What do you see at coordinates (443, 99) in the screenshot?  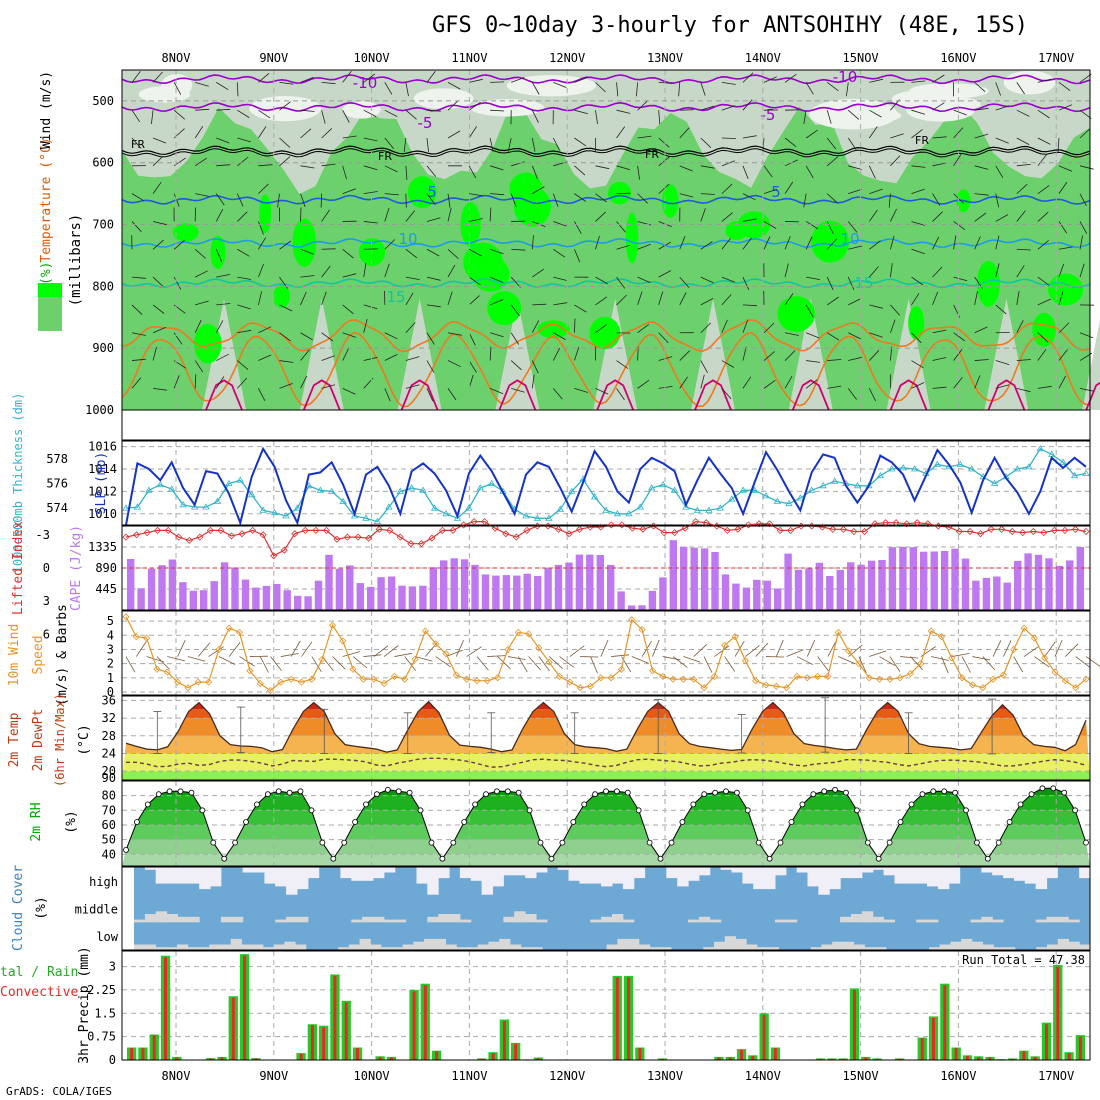 I see `rh-dry-patch` at bounding box center [443, 99].